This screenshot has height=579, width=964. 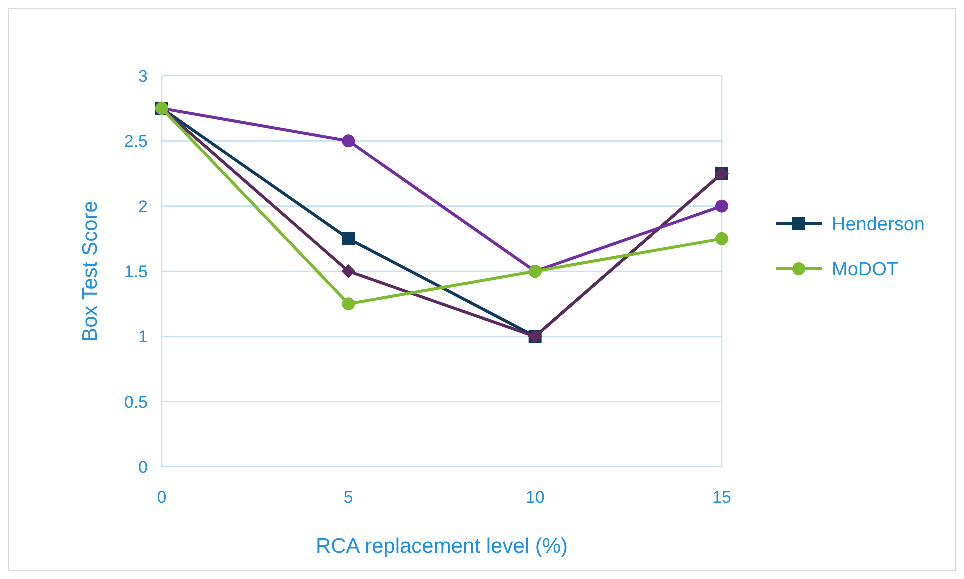 What do you see at coordinates (90, 271) in the screenshot?
I see `y-axis-title: Box Test Score` at bounding box center [90, 271].